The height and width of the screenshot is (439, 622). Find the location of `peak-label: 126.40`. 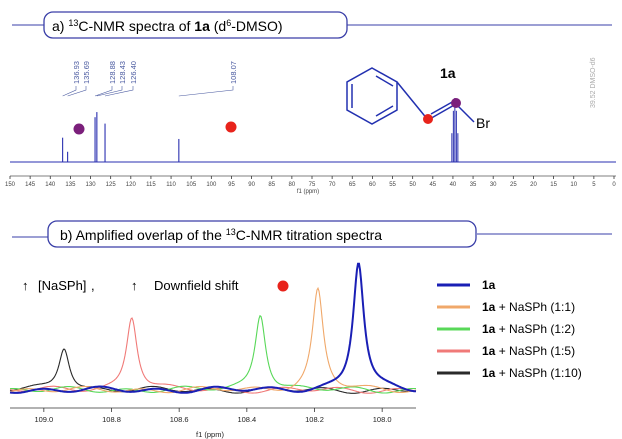

peak-label: 126.40 is located at coordinates (133, 72).